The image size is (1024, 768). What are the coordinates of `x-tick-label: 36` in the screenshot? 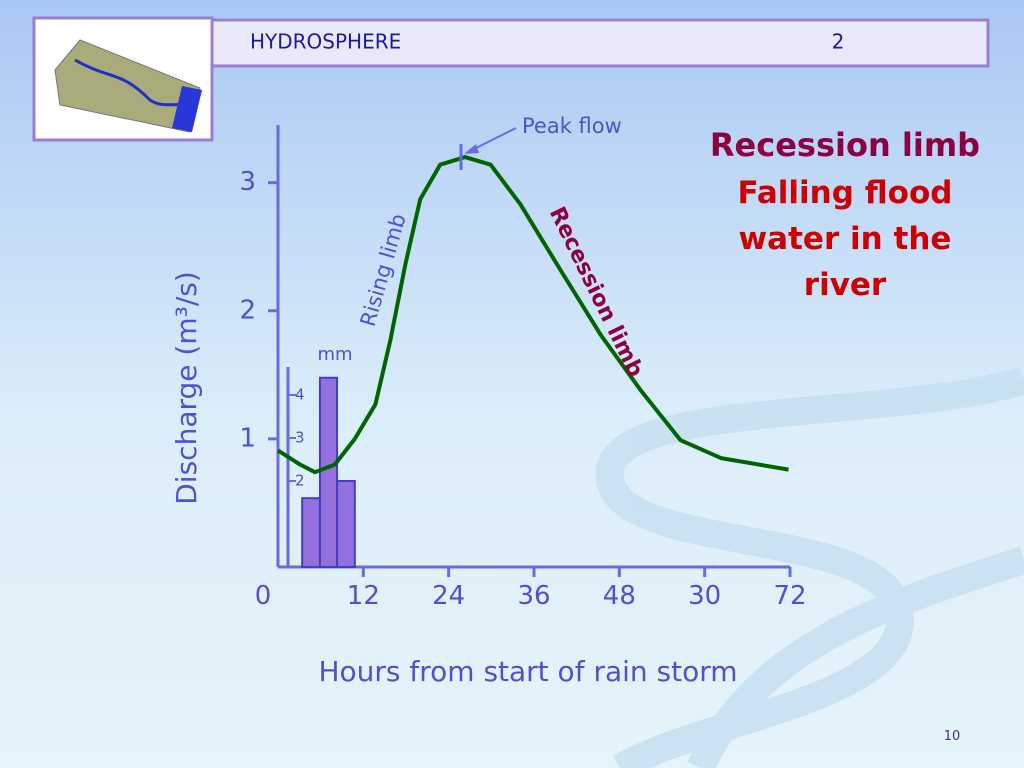 It's located at (533, 596).